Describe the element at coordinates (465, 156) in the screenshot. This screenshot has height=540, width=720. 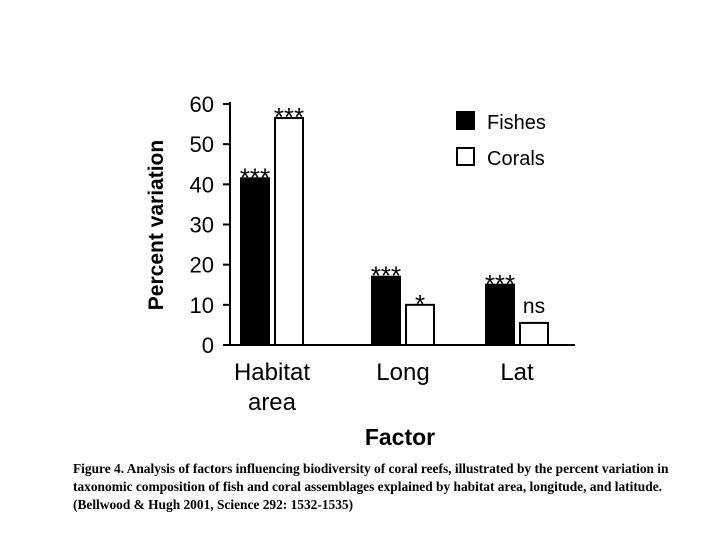
I see `legend-swatch-corals` at that location.